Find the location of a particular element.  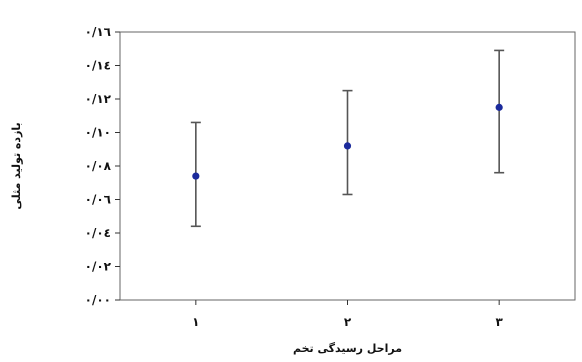

y-axis: ۰/۰۰ ۰/۰۲ ۰/۰٤ ۰/۰٦ ۰/۰۸ ۰/۱۰ ۰/۱۲ ۰/۱٤ ۰/۱٦ is located at coordinates (102, 166).